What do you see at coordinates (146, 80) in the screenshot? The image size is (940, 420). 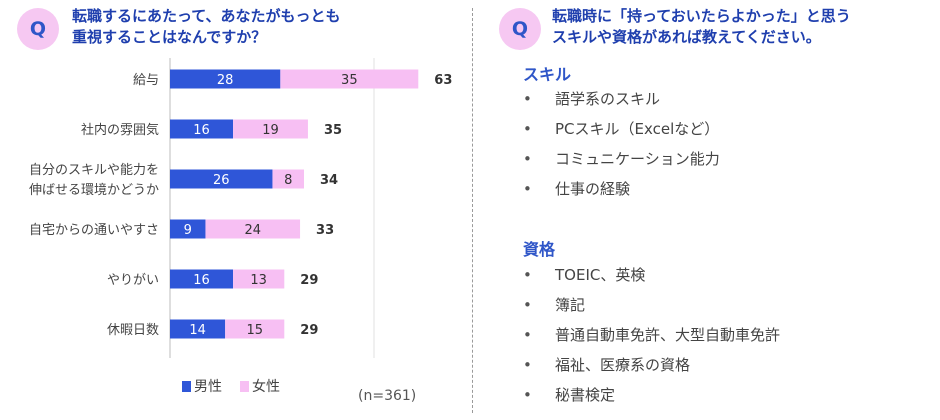 I see `category-label: 給与` at bounding box center [146, 80].